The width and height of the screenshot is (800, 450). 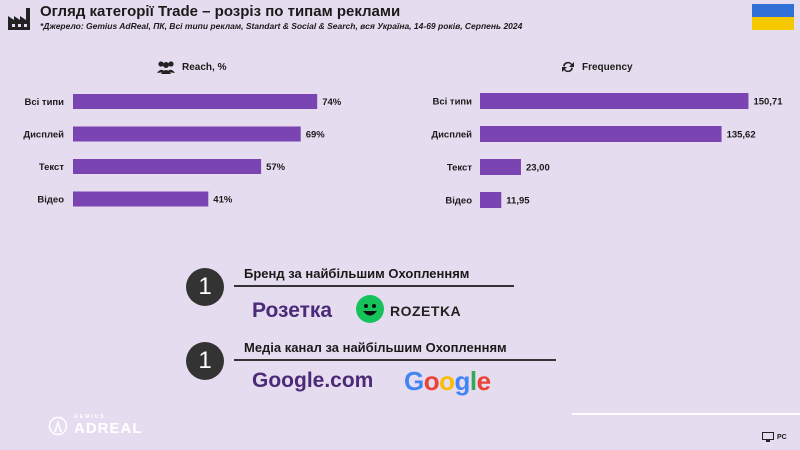 What do you see at coordinates (58, 425) in the screenshot?
I see `adreal-emblem-icon` at bounding box center [58, 425].